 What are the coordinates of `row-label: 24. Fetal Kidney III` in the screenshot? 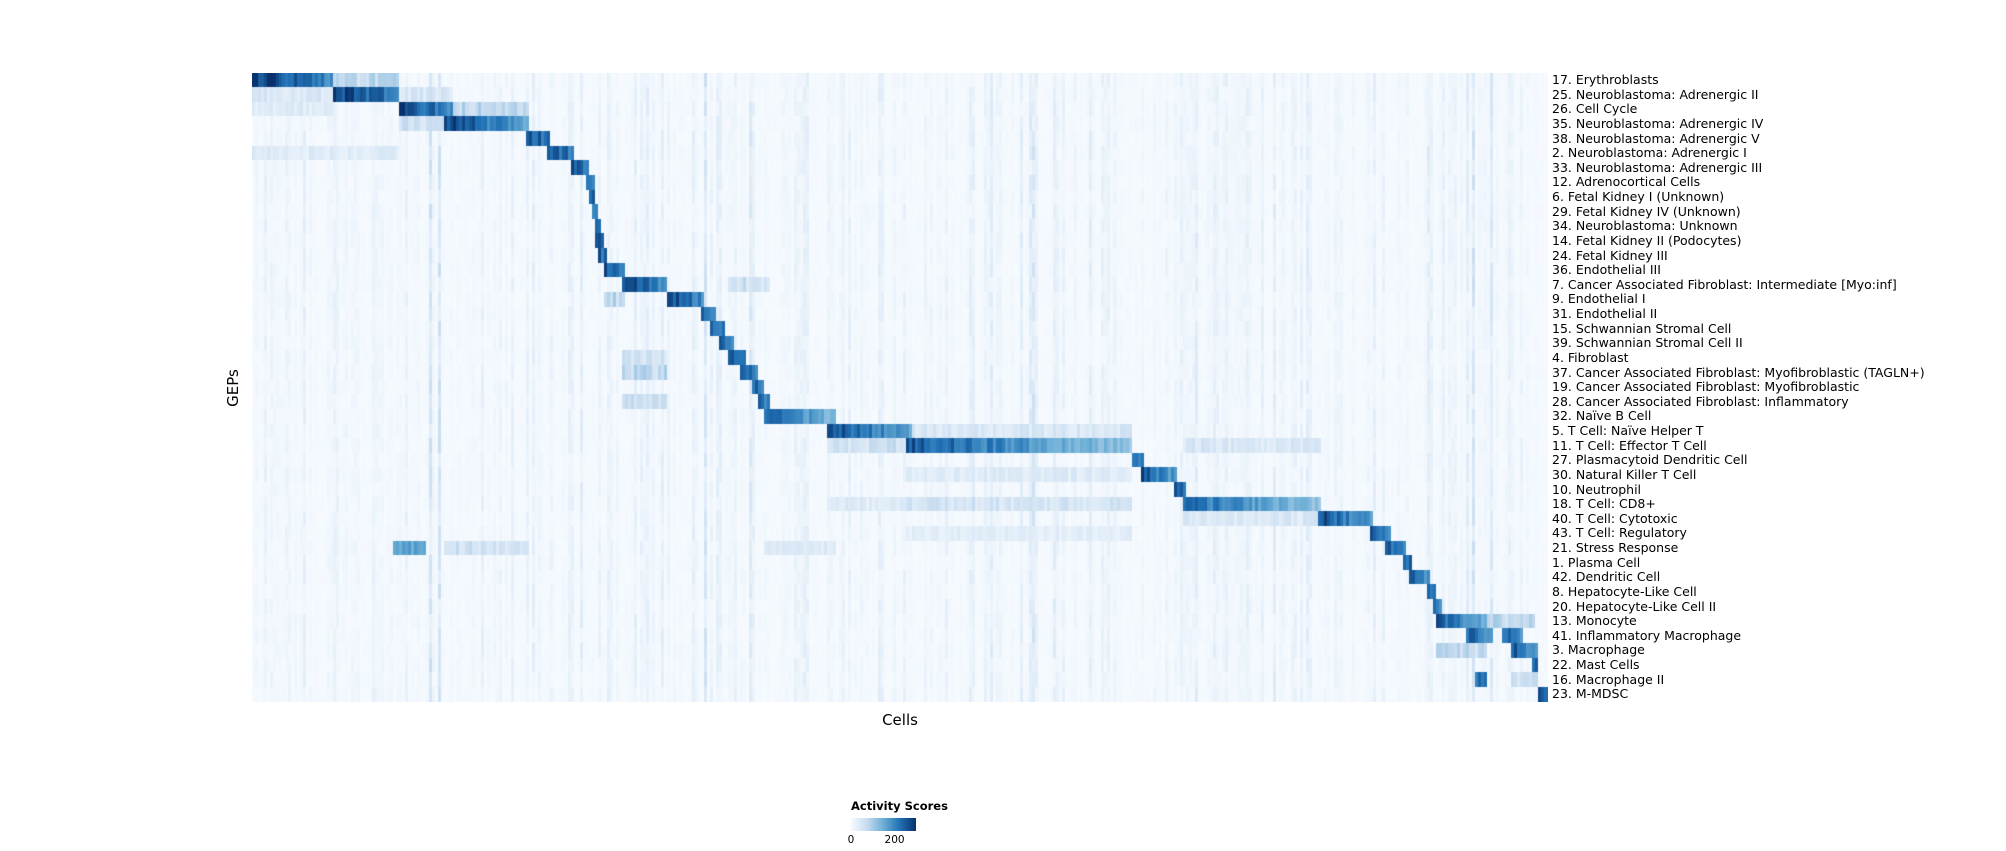 It's located at (1610, 255).